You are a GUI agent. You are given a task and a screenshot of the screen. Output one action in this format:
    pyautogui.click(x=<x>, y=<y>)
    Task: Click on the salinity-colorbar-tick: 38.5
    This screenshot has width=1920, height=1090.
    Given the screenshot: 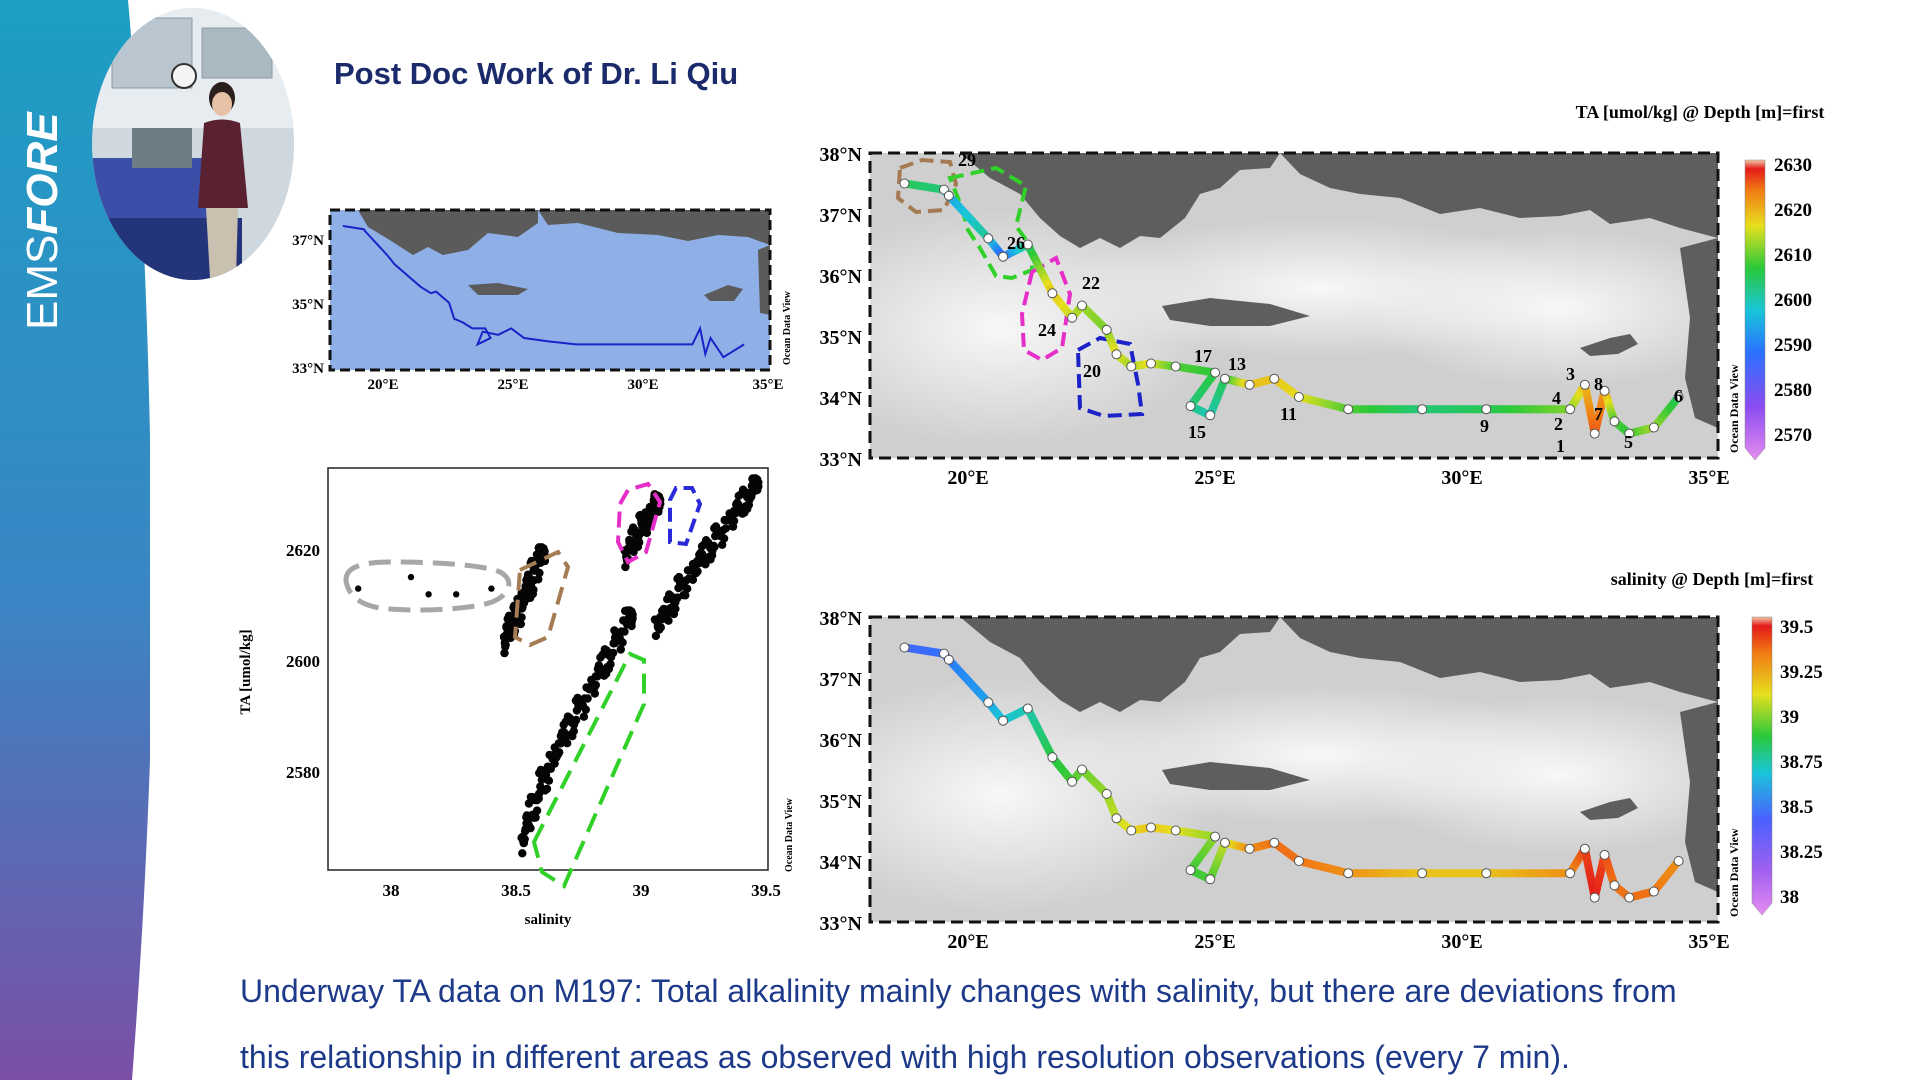 What is the action you would take?
    pyautogui.click(x=1796, y=807)
    